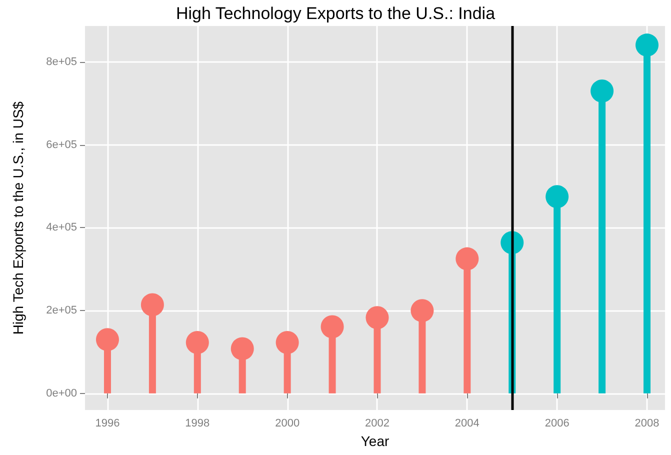 The width and height of the screenshot is (671, 455). I want to click on y-tick-label: 8e+05, so click(61, 62).